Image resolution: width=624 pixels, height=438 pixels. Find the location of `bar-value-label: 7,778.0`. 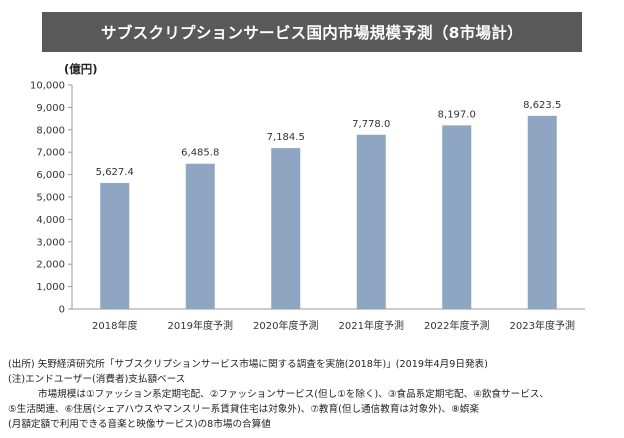

bar-value-label: 7,778.0 is located at coordinates (371, 124).